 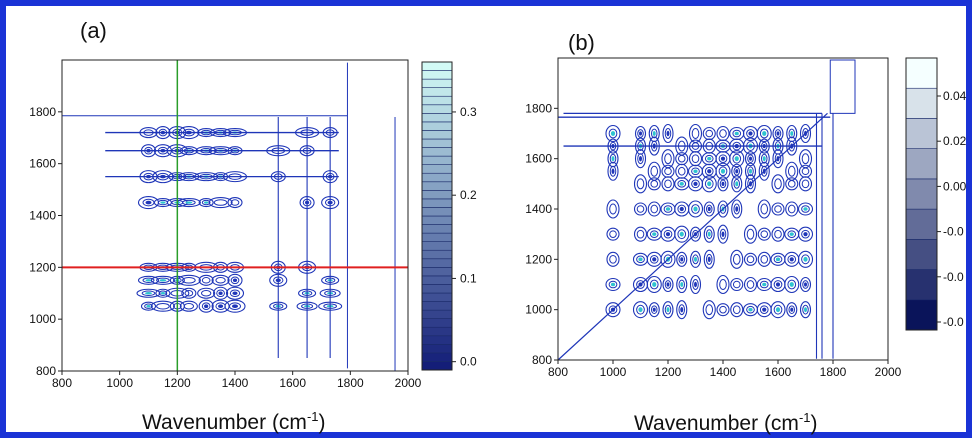 What do you see at coordinates (804, 417) in the screenshot?
I see `x-axis-title-b-sup: -1` at bounding box center [804, 417].